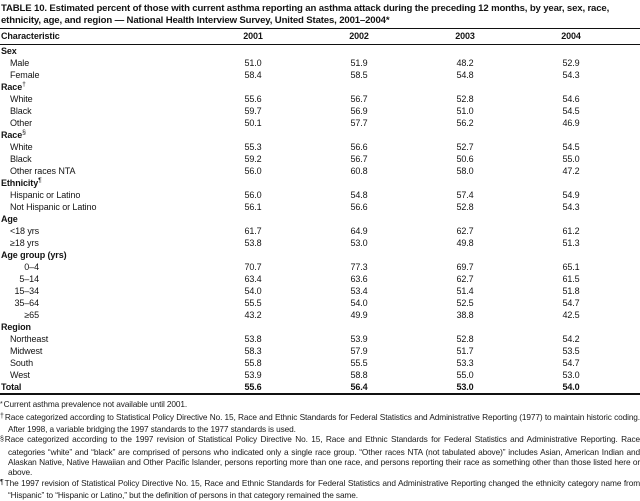  Describe the element at coordinates (2, 483) in the screenshot. I see `footnote-marker: ¶` at that location.